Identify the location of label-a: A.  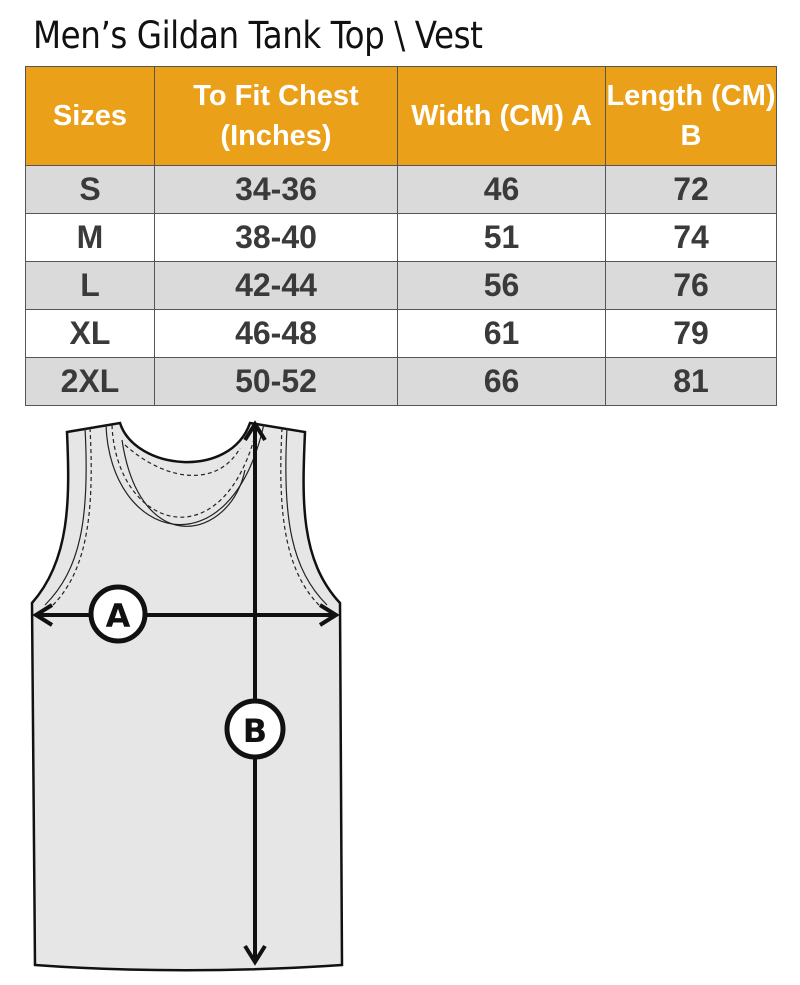
(118, 616).